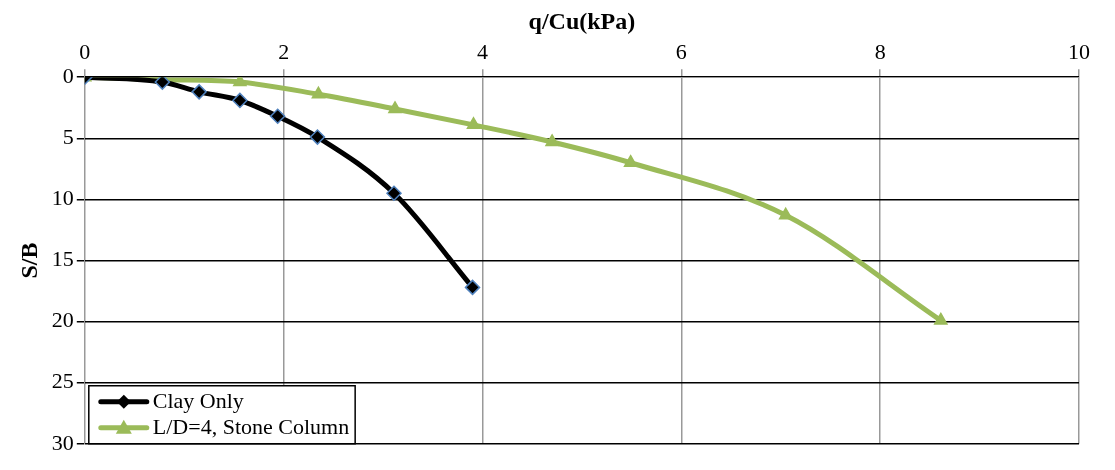  What do you see at coordinates (1079, 51) in the screenshot?
I see `x-tick-label: 10` at bounding box center [1079, 51].